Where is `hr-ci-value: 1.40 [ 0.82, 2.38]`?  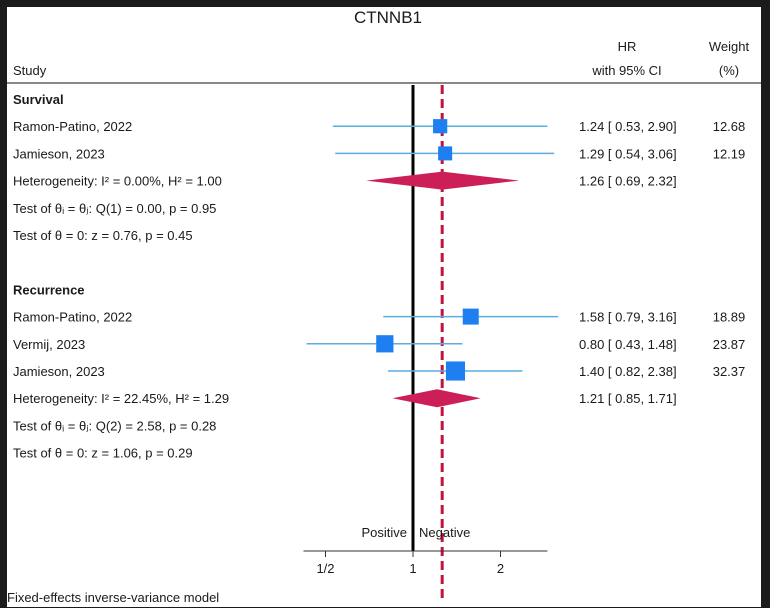 hr-ci-value: 1.40 [ 0.82, 2.38] is located at coordinates (628, 371).